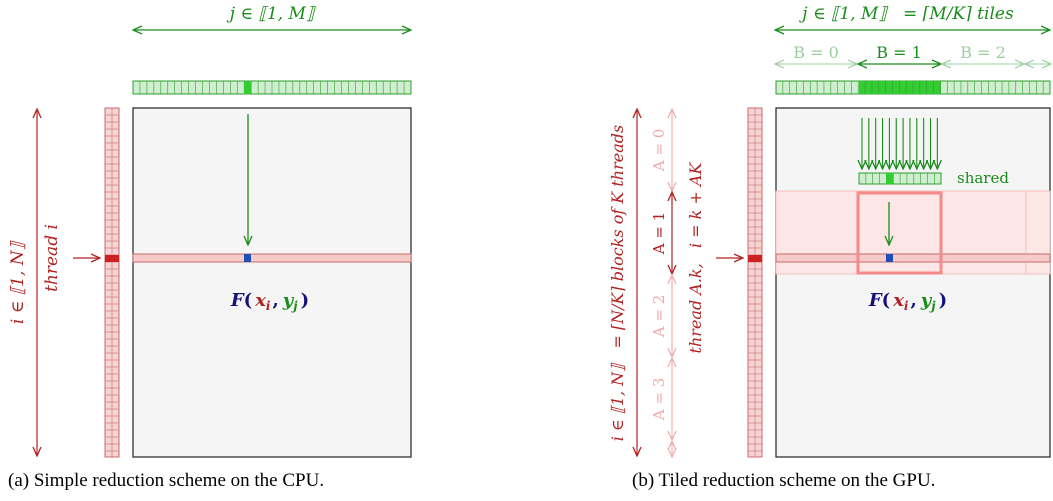 This screenshot has width=1053, height=501. I want to click on left-row-band, so click(272, 258).